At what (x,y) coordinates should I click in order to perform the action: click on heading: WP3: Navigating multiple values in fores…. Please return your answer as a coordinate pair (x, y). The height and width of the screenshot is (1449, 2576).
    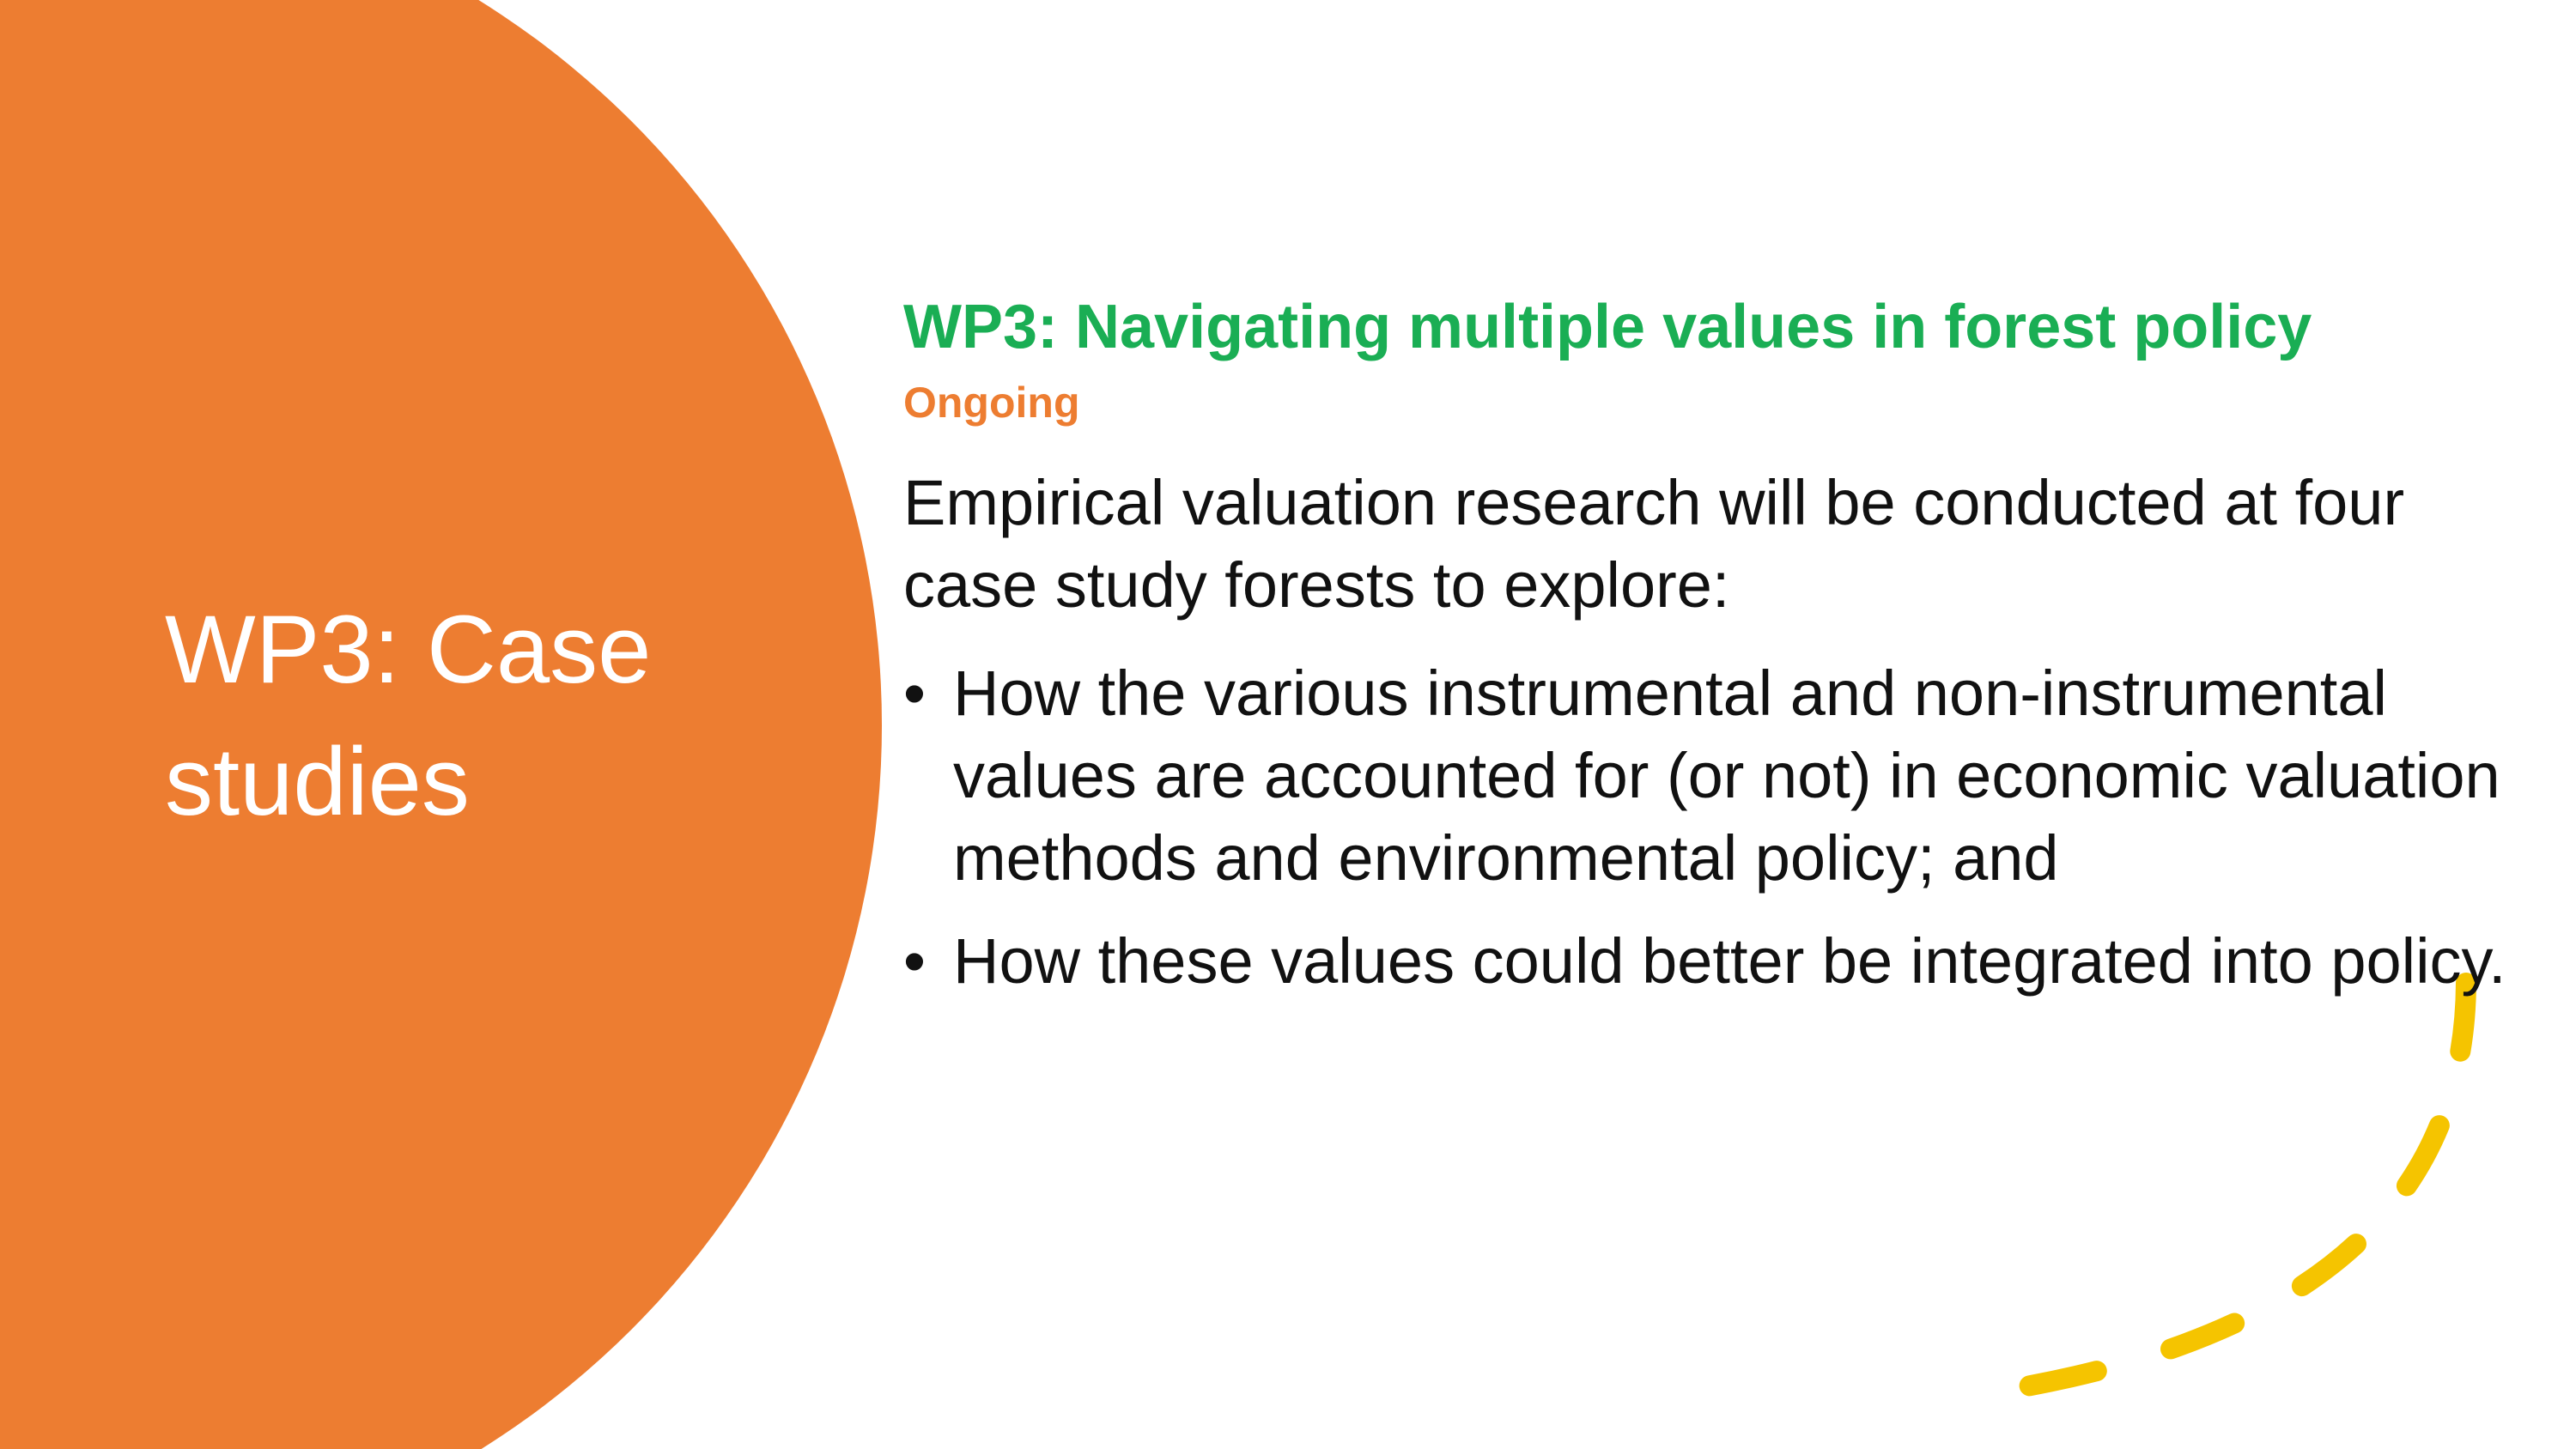
    Looking at the image, I should click on (1608, 327).